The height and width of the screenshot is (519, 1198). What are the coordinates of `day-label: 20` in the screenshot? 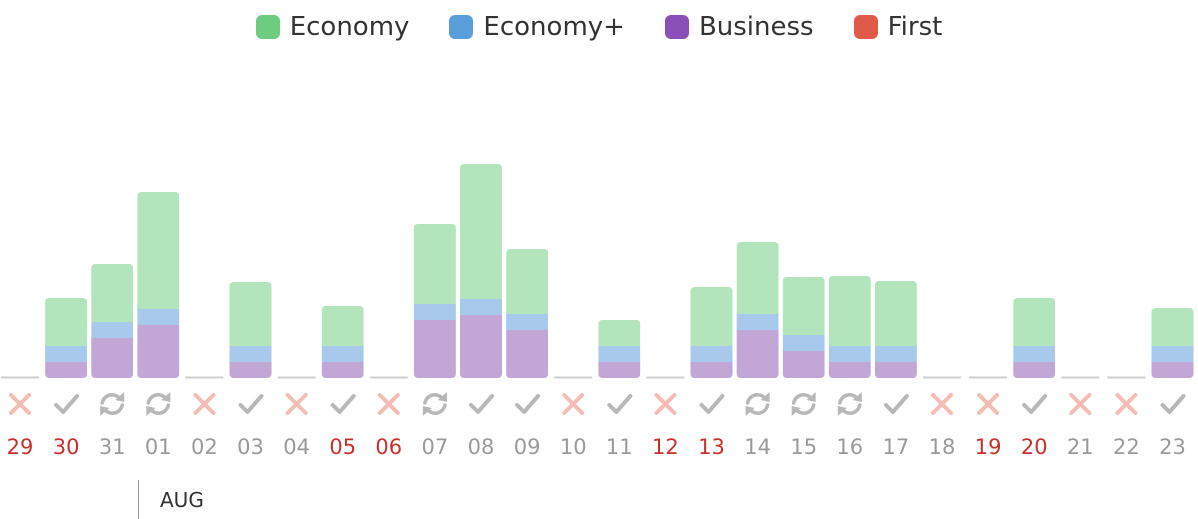 It's located at (1034, 447).